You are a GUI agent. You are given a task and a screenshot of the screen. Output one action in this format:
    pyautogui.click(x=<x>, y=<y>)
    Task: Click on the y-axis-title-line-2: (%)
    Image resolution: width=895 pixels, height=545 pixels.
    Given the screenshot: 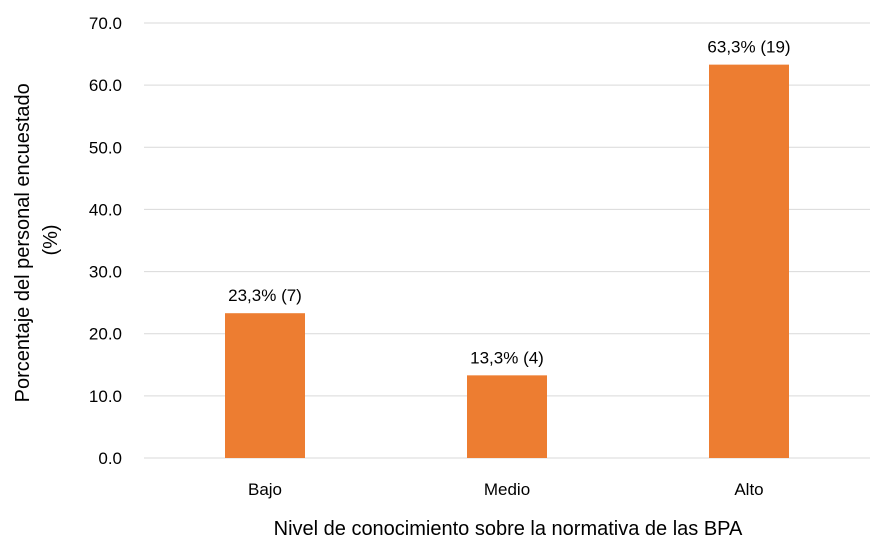 What is the action you would take?
    pyautogui.click(x=51, y=239)
    